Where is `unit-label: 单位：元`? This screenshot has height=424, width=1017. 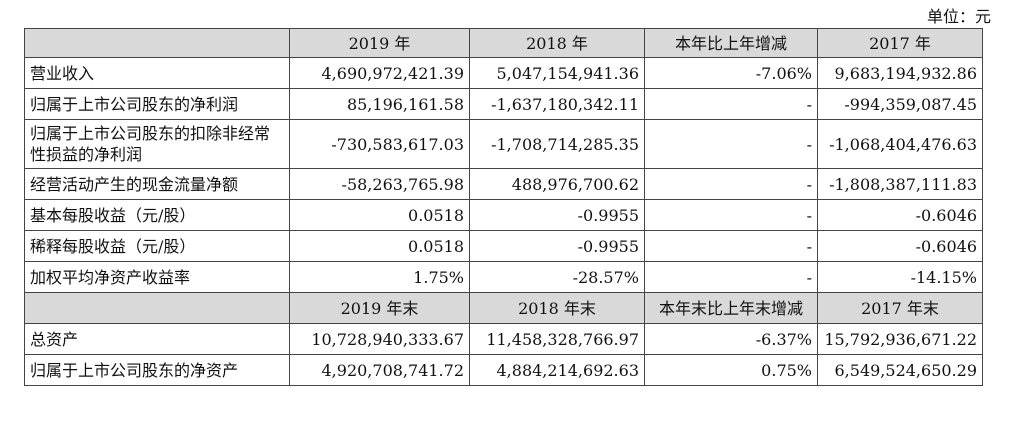
unit-label: 单位：元 is located at coordinates (958, 16).